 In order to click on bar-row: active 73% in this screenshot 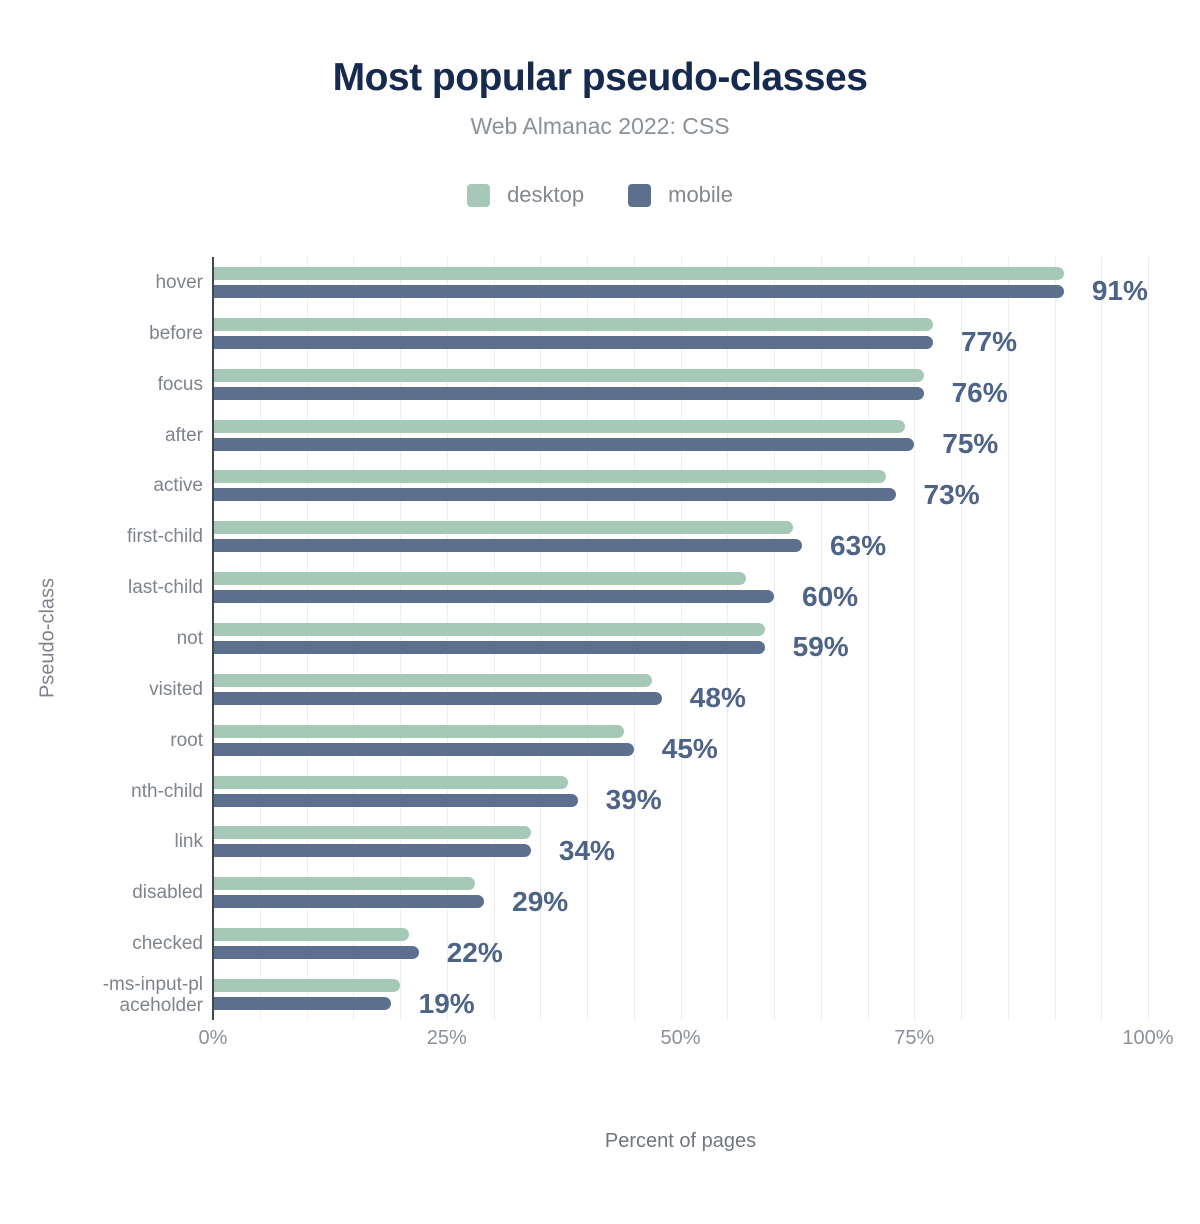, I will do `click(650, 485)`.